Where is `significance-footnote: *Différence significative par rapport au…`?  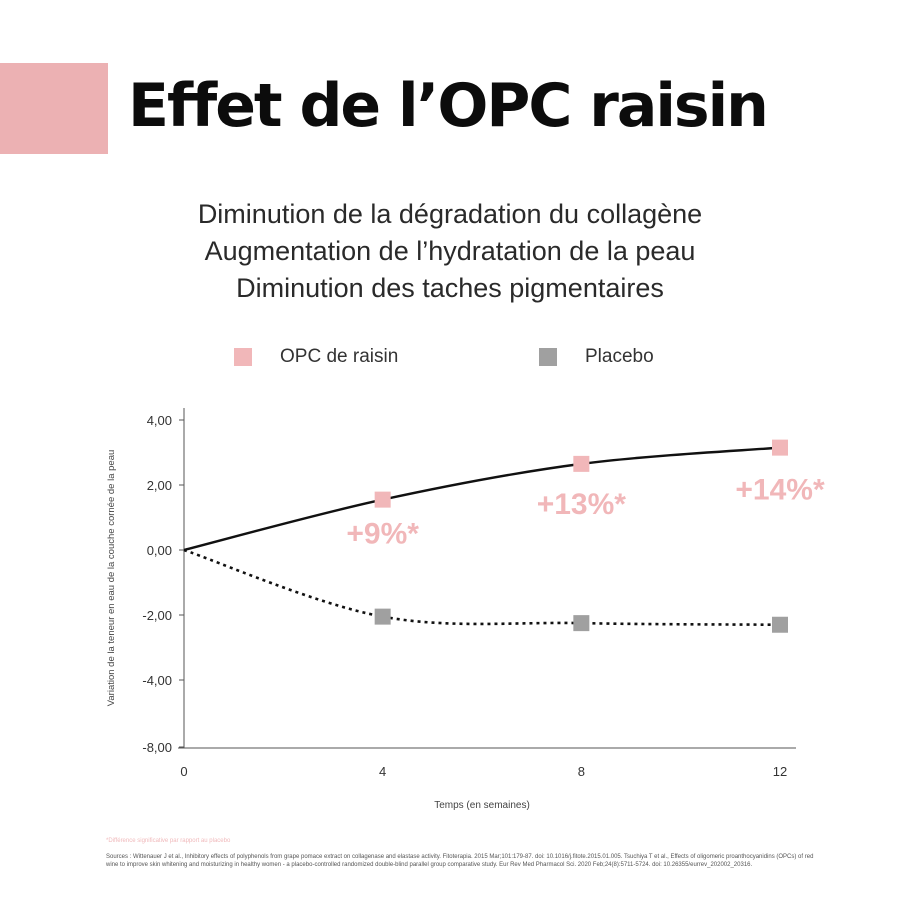 significance-footnote: *Différence significative par rapport au… is located at coordinates (168, 841).